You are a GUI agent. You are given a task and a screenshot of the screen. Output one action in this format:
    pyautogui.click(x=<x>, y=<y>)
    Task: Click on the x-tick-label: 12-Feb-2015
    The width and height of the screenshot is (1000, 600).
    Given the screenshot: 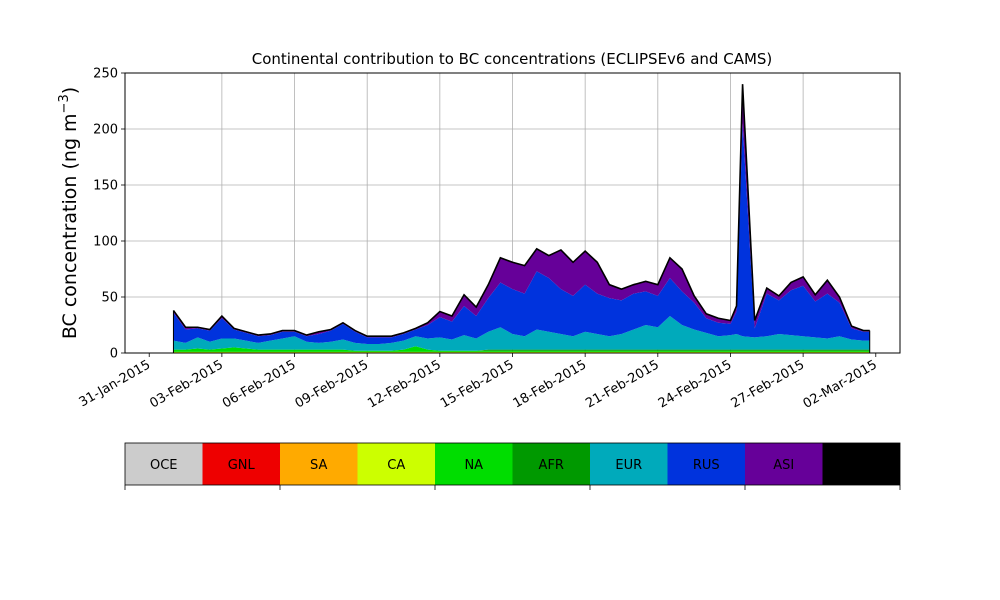 What is the action you would take?
    pyautogui.click(x=404, y=384)
    